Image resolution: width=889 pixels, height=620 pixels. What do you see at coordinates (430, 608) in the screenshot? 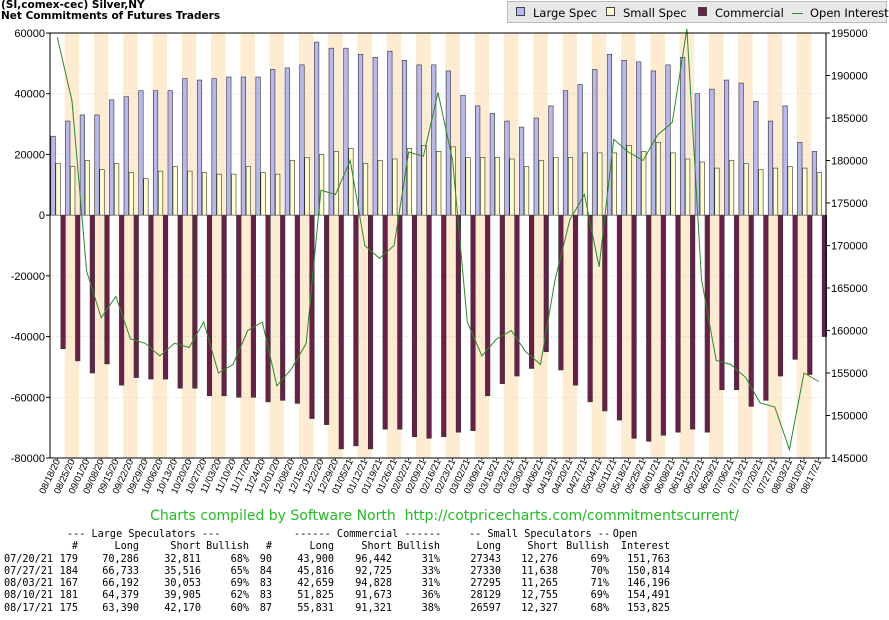
I see `table-cell: 38%` at bounding box center [430, 608].